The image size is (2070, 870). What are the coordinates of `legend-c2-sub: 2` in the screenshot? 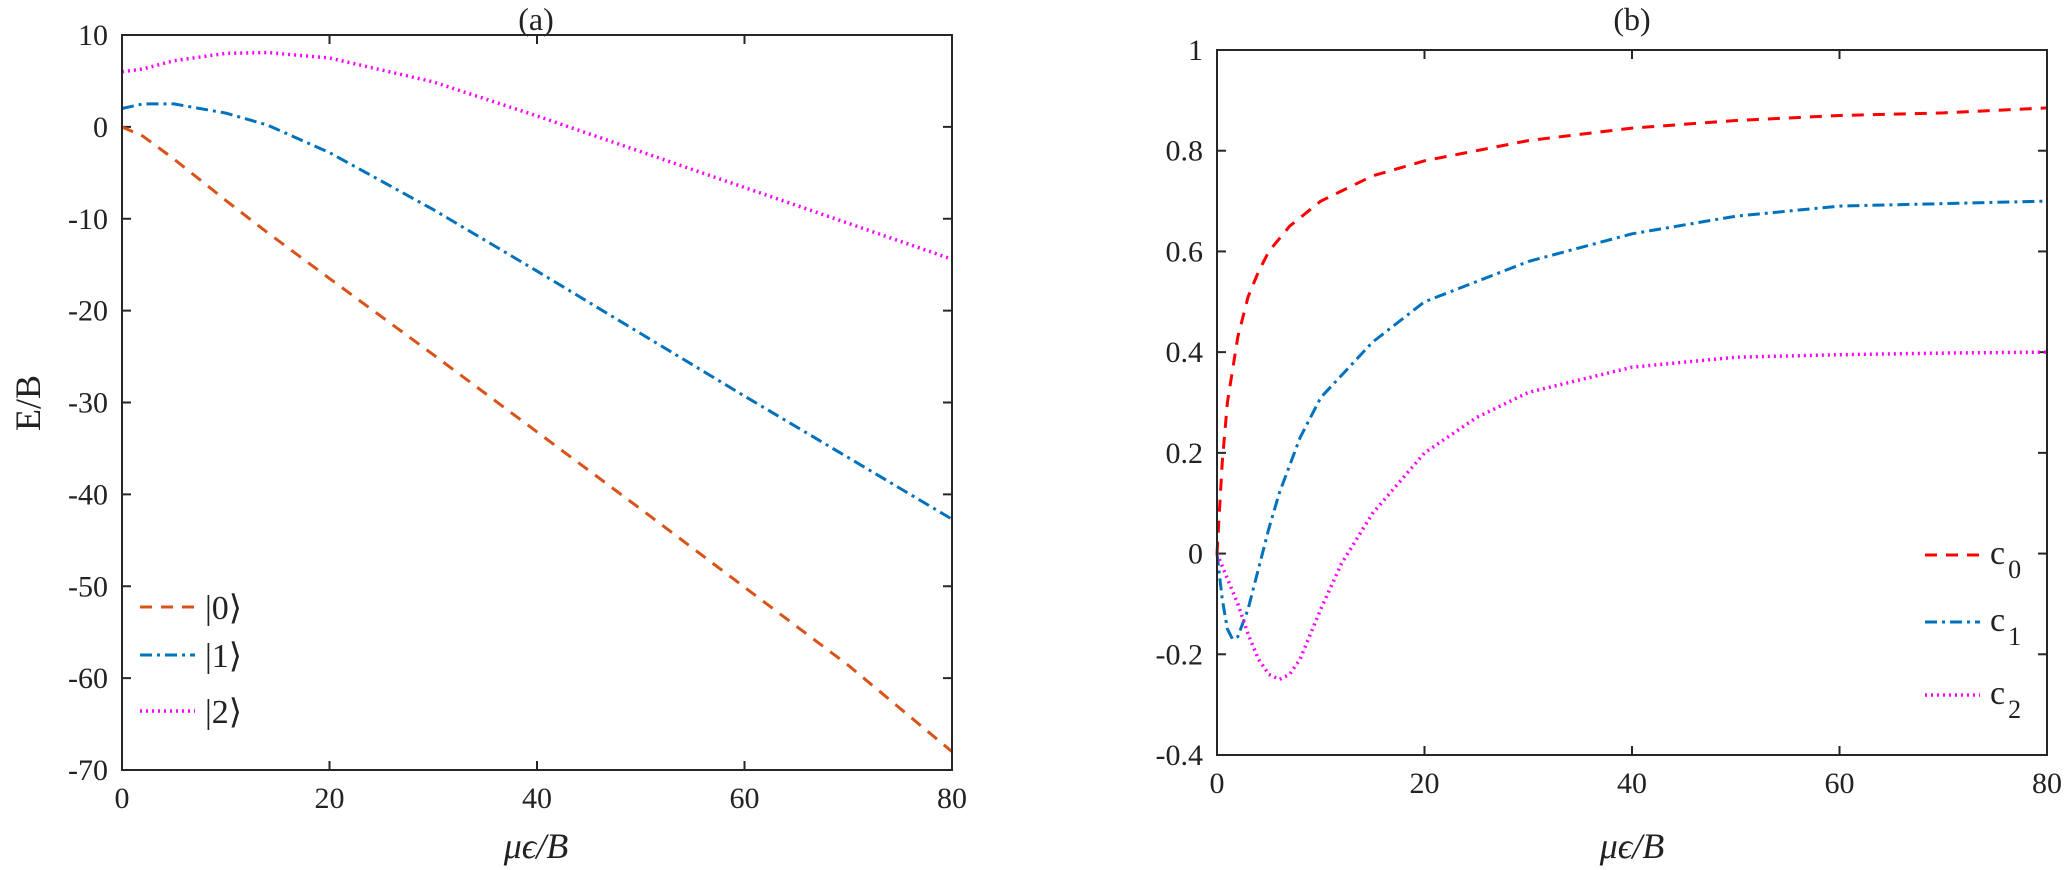 It's located at (2014, 709).